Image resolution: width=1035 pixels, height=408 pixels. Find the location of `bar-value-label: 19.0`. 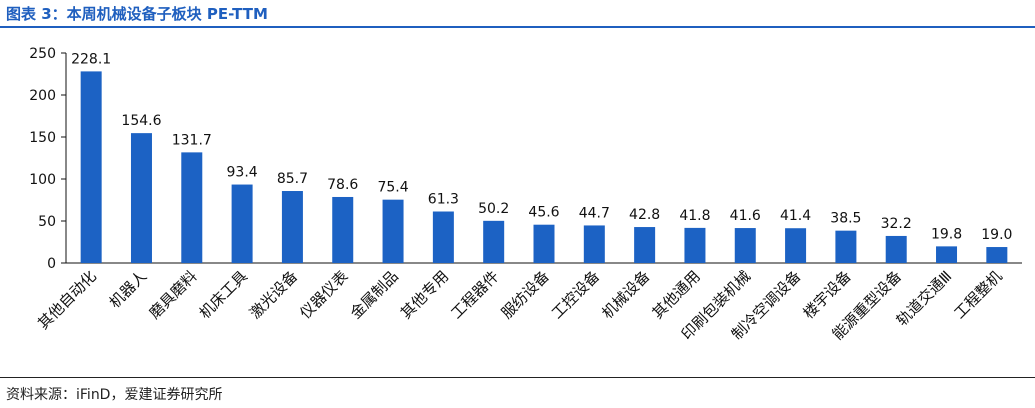

bar-value-label: 19.0 is located at coordinates (996, 235).